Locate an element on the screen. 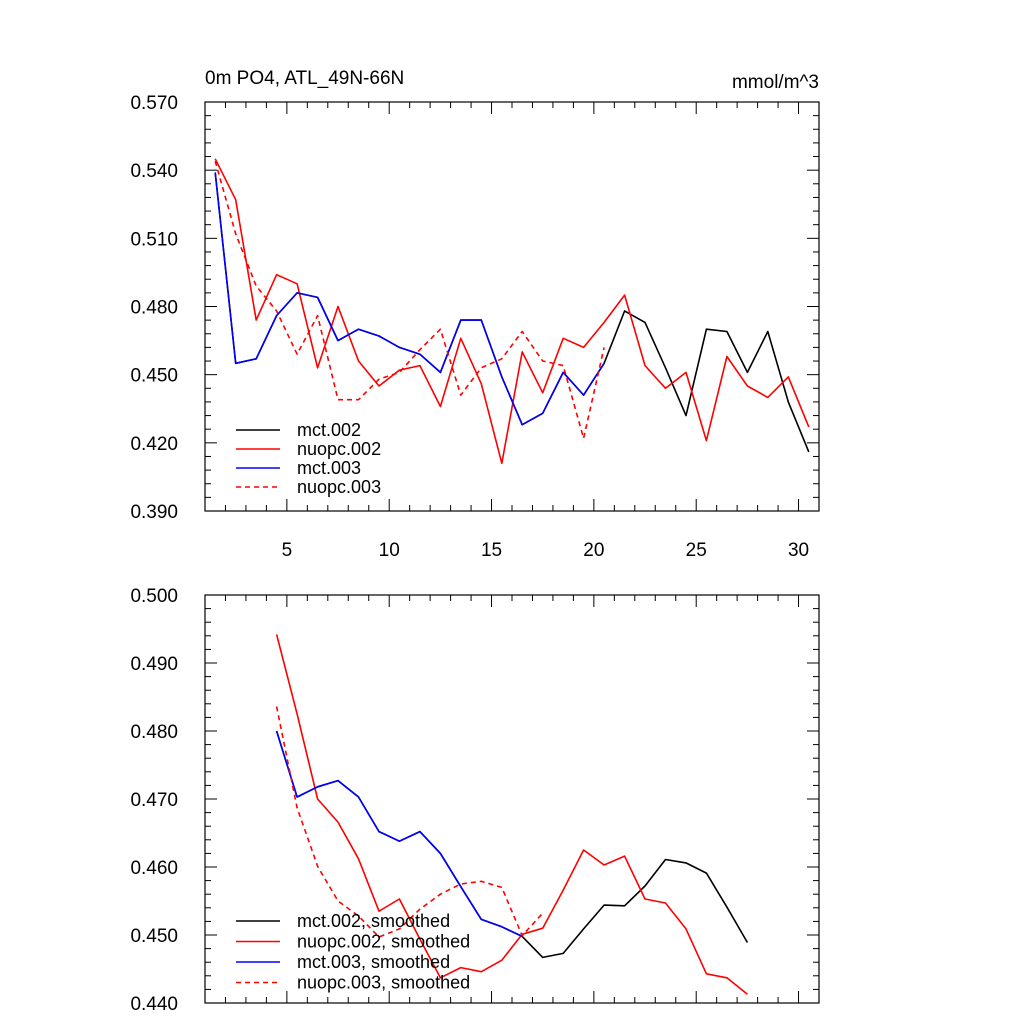 This screenshot has height=1024, width=1024. legend-label: nuopc.002, smoothed is located at coordinates (383, 942).